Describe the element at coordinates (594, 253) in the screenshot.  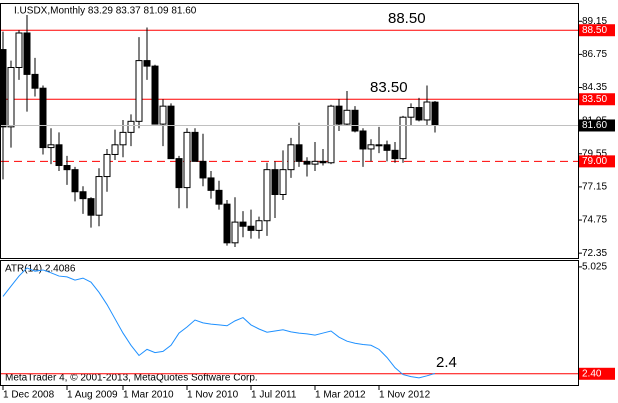
I see `y-tick-label: 72.35` at that location.